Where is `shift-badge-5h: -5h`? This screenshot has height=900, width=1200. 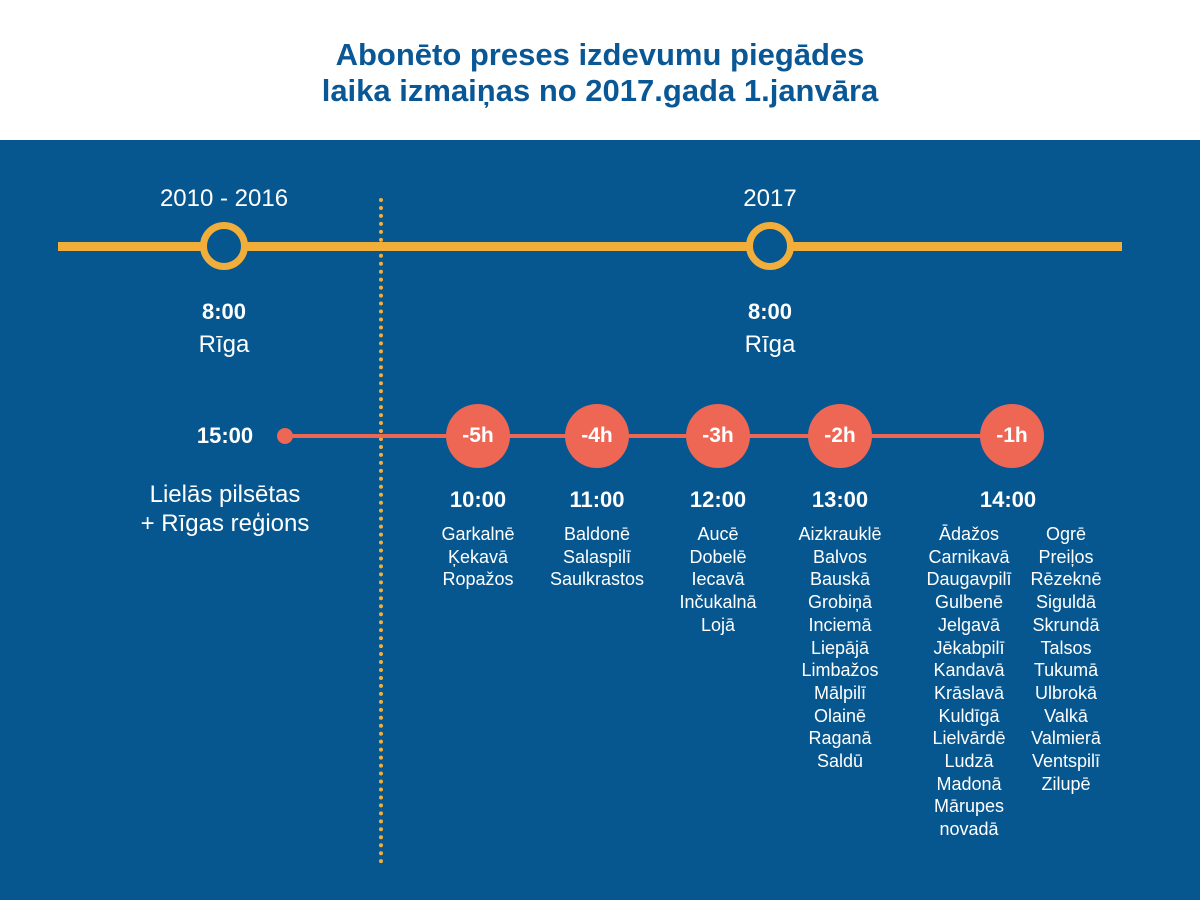 shift-badge-5h: -5h is located at coordinates (478, 436).